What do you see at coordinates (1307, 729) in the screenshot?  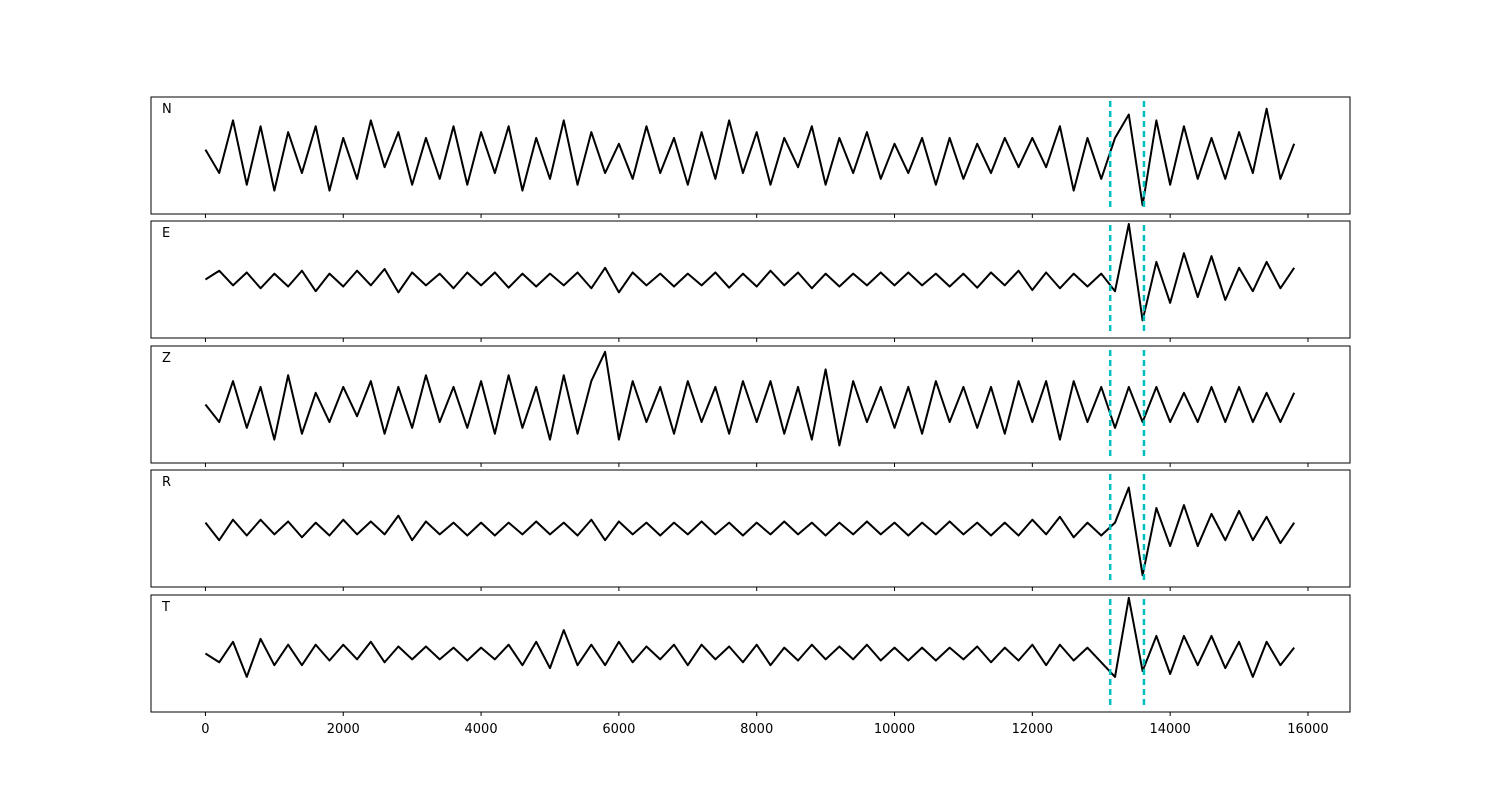 I see `x-tick-label: 16000` at bounding box center [1307, 729].